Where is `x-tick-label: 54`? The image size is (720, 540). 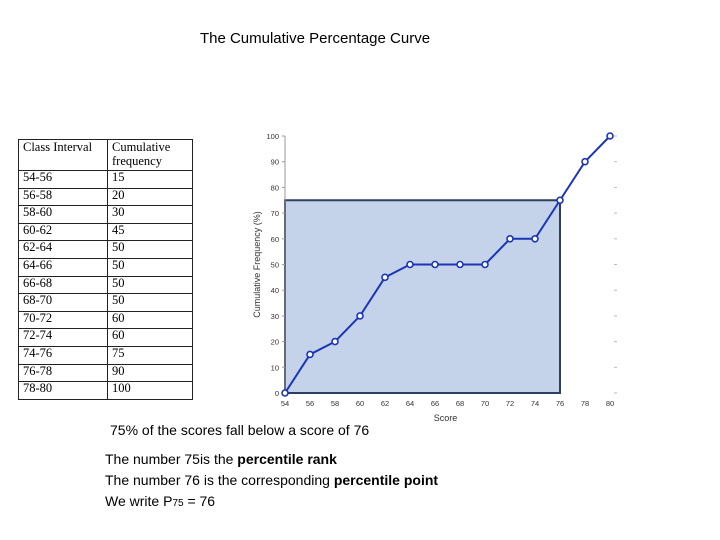
x-tick-label: 54 is located at coordinates (285, 403).